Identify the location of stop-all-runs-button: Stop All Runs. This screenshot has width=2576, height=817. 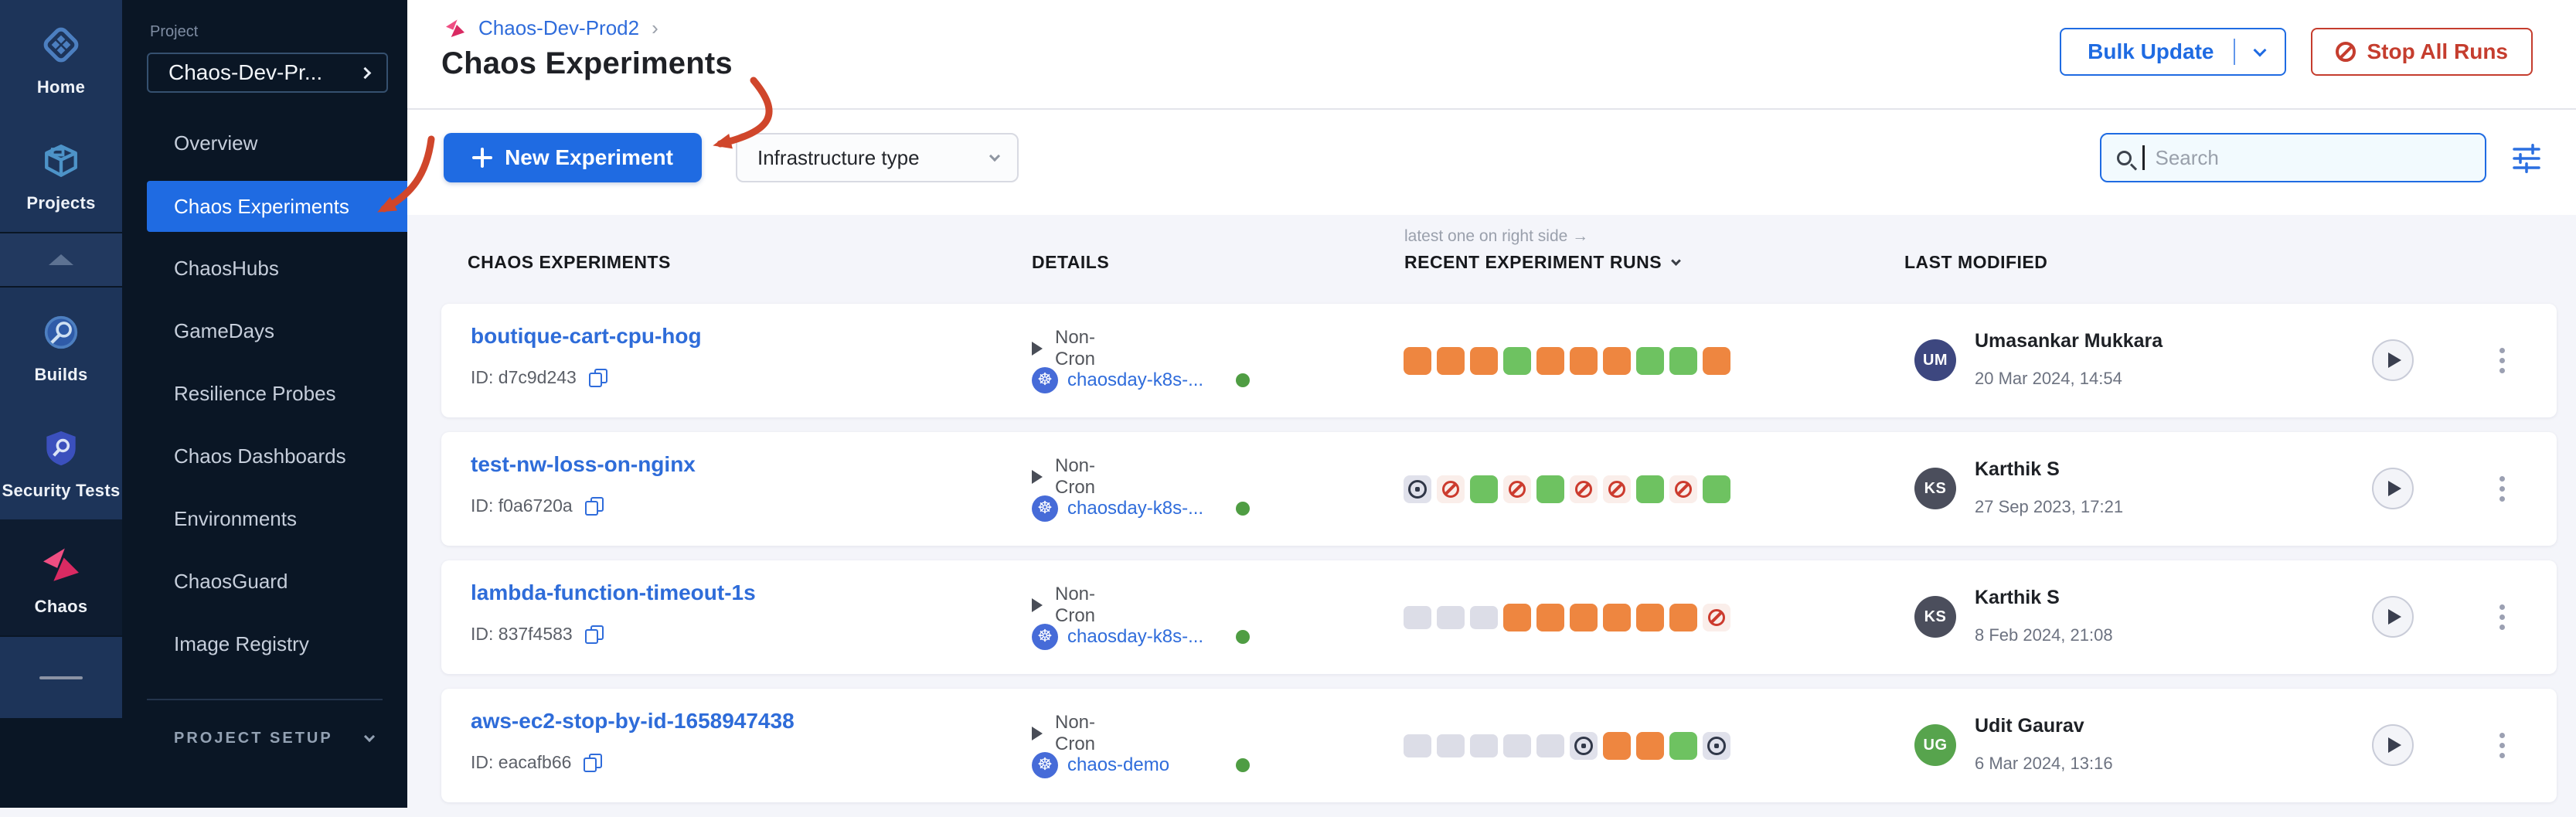
(2422, 52).